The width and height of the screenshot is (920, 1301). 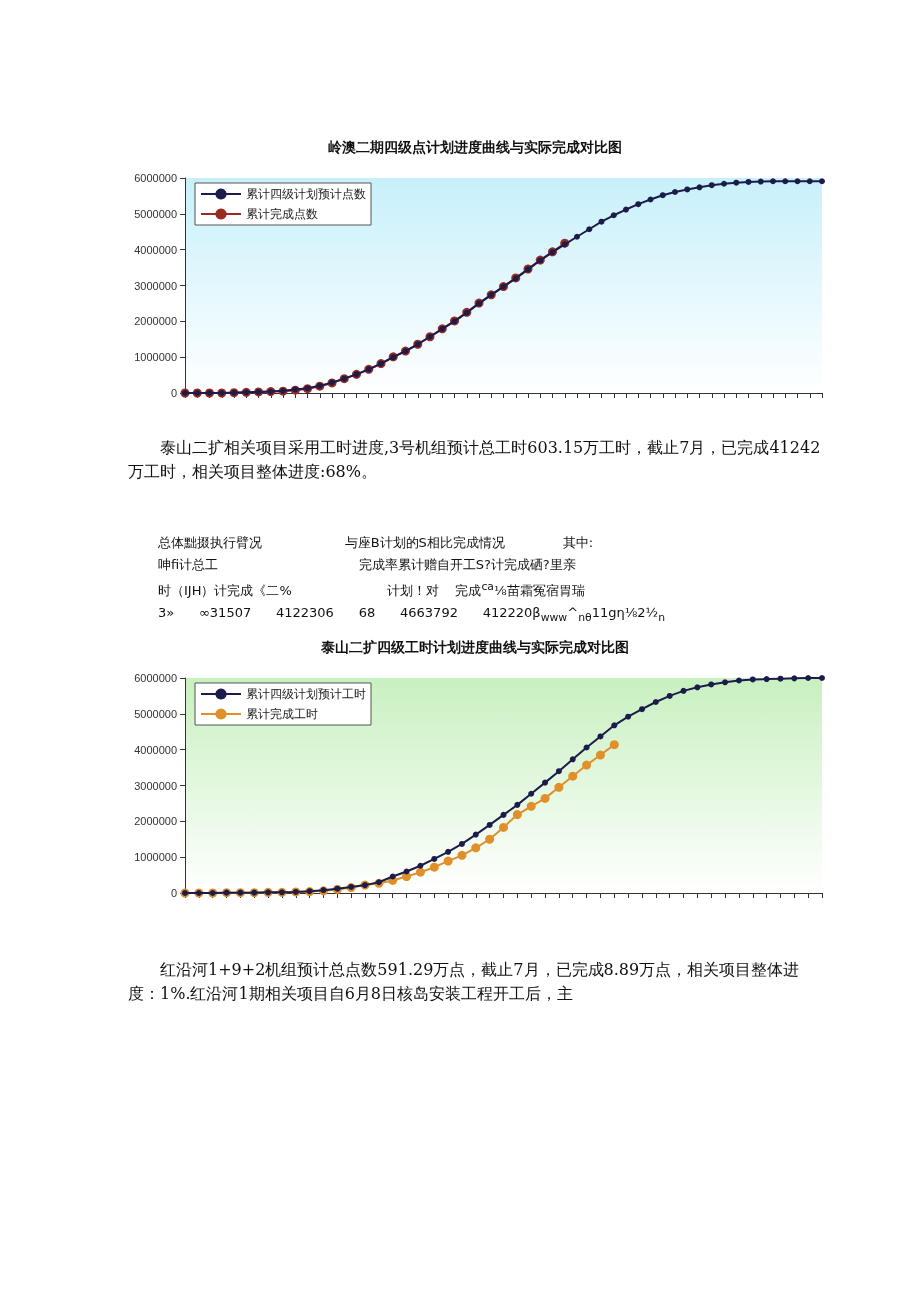 What do you see at coordinates (475, 460) in the screenshot?
I see `text: 泰山二扩相关项目采用工时进度,3号机组预计总工时603.15万工时，截止7月，已完成41242万工时，相关项目整体进度:68%。` at bounding box center [475, 460].